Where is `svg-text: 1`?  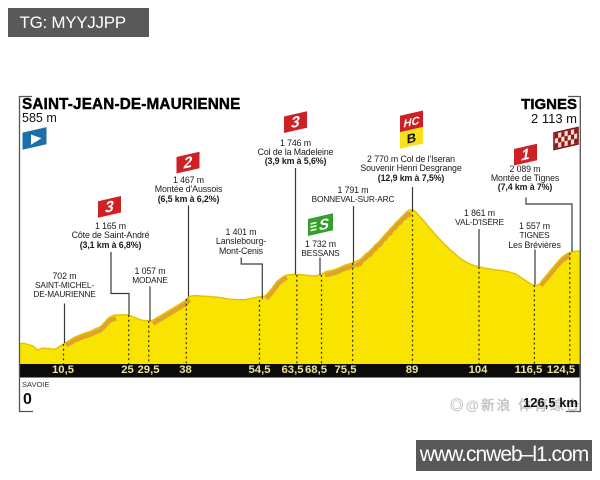 svg-text: 1 is located at coordinates (525, 155).